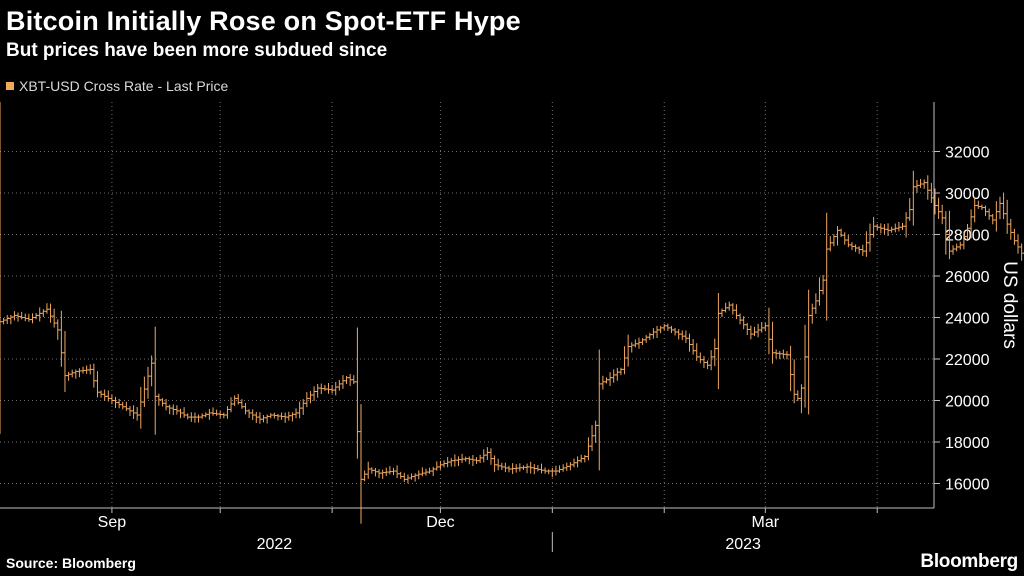 The width and height of the screenshot is (1024, 576). I want to click on y-tick-label: 16000, so click(967, 485).